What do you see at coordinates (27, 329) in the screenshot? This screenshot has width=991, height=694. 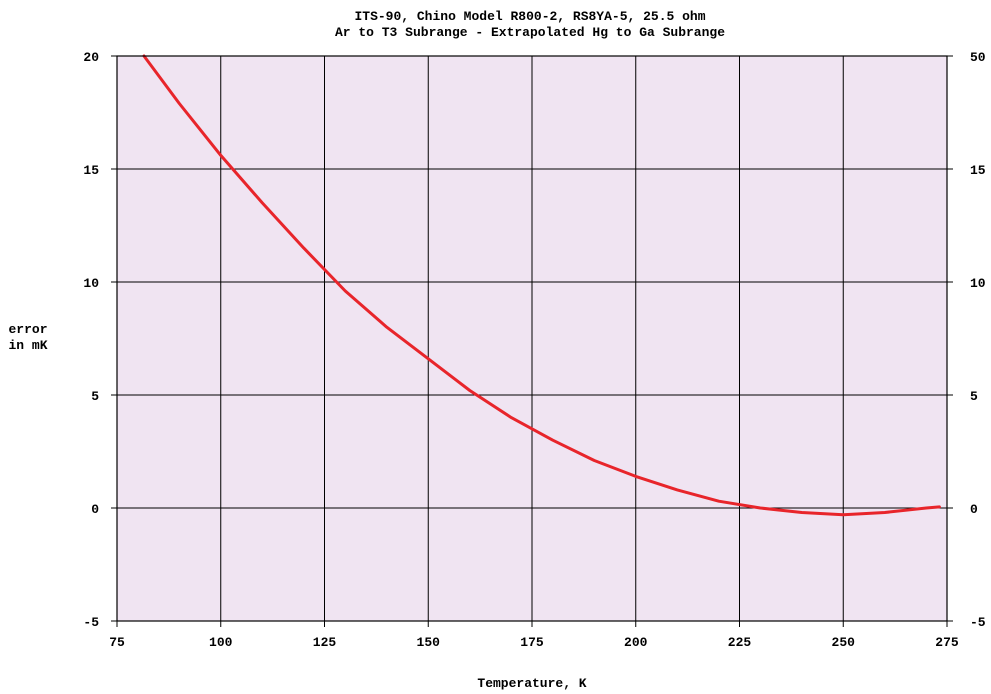 I see `y-axis-label-line1: error` at bounding box center [27, 329].